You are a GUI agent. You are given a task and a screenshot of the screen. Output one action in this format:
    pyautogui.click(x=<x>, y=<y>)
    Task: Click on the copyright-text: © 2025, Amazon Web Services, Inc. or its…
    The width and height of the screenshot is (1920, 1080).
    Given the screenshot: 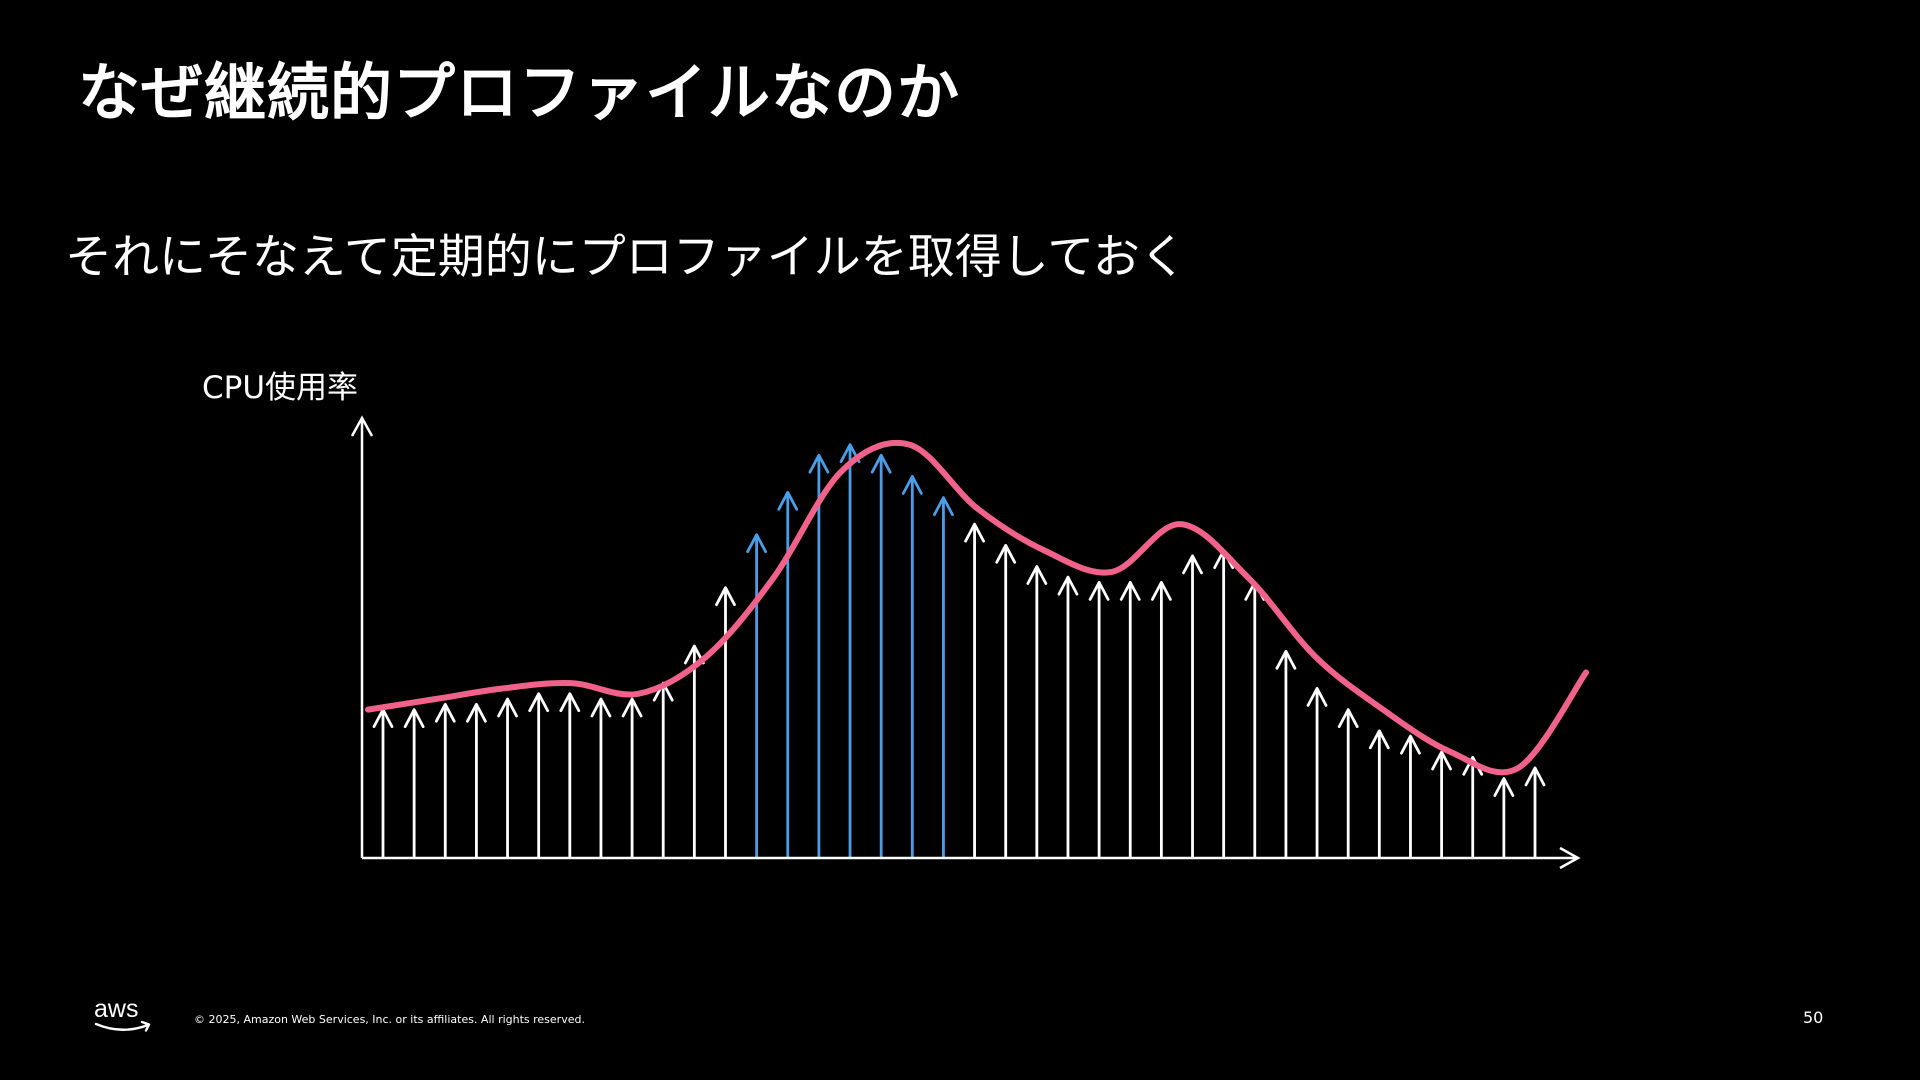 What is the action you would take?
    pyautogui.click(x=389, y=1019)
    